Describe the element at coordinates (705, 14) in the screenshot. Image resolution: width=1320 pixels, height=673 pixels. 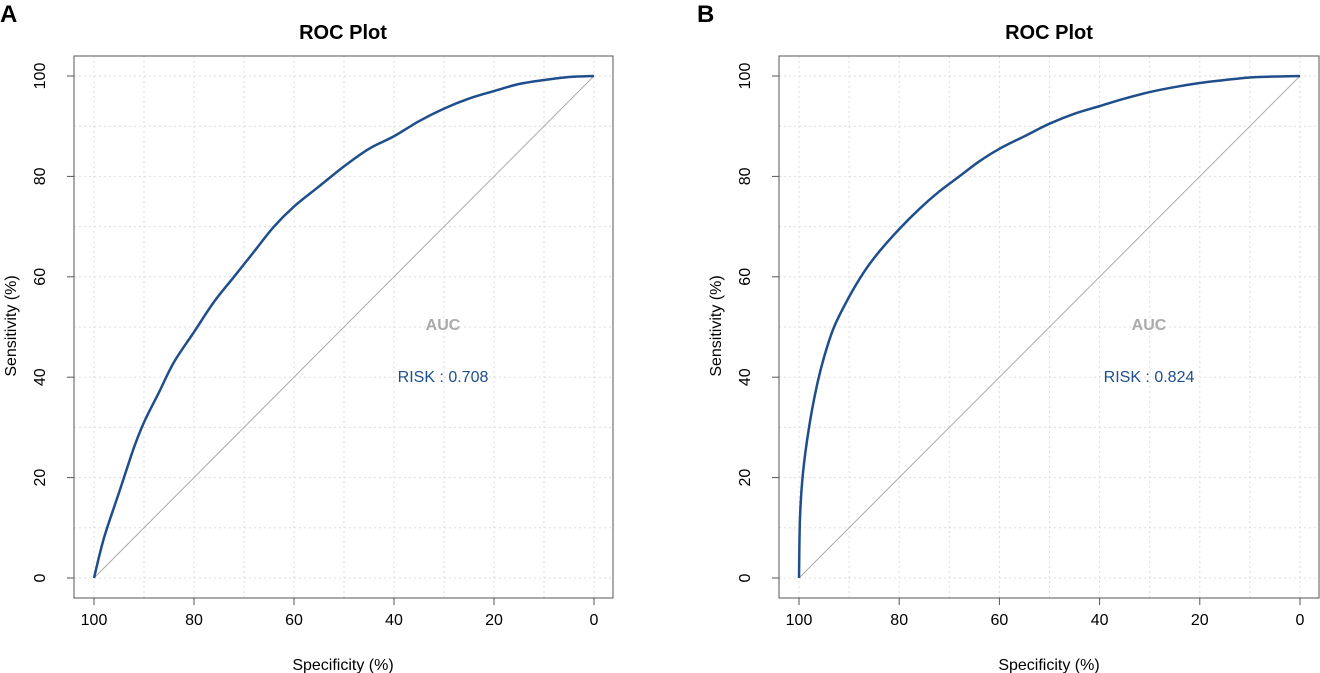
I see `panel-label: B` at that location.